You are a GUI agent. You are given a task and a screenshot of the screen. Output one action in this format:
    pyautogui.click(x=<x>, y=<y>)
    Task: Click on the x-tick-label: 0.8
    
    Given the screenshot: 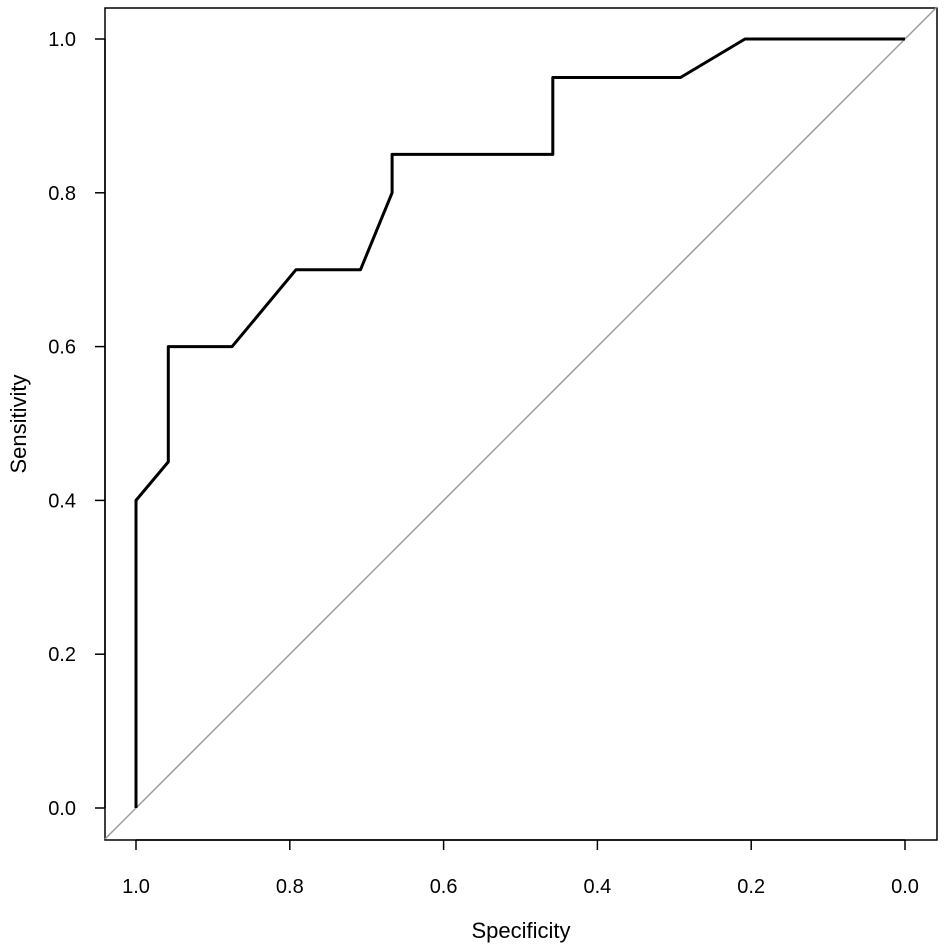 What is the action you would take?
    pyautogui.click(x=290, y=887)
    